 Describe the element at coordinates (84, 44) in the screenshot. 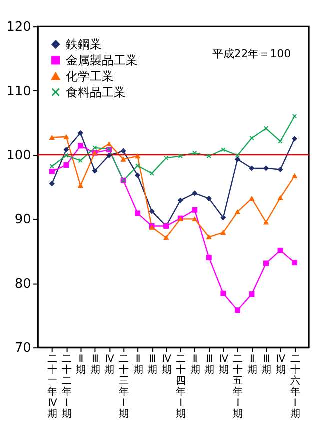

I see `legend-label: 鉄鋼業` at that location.